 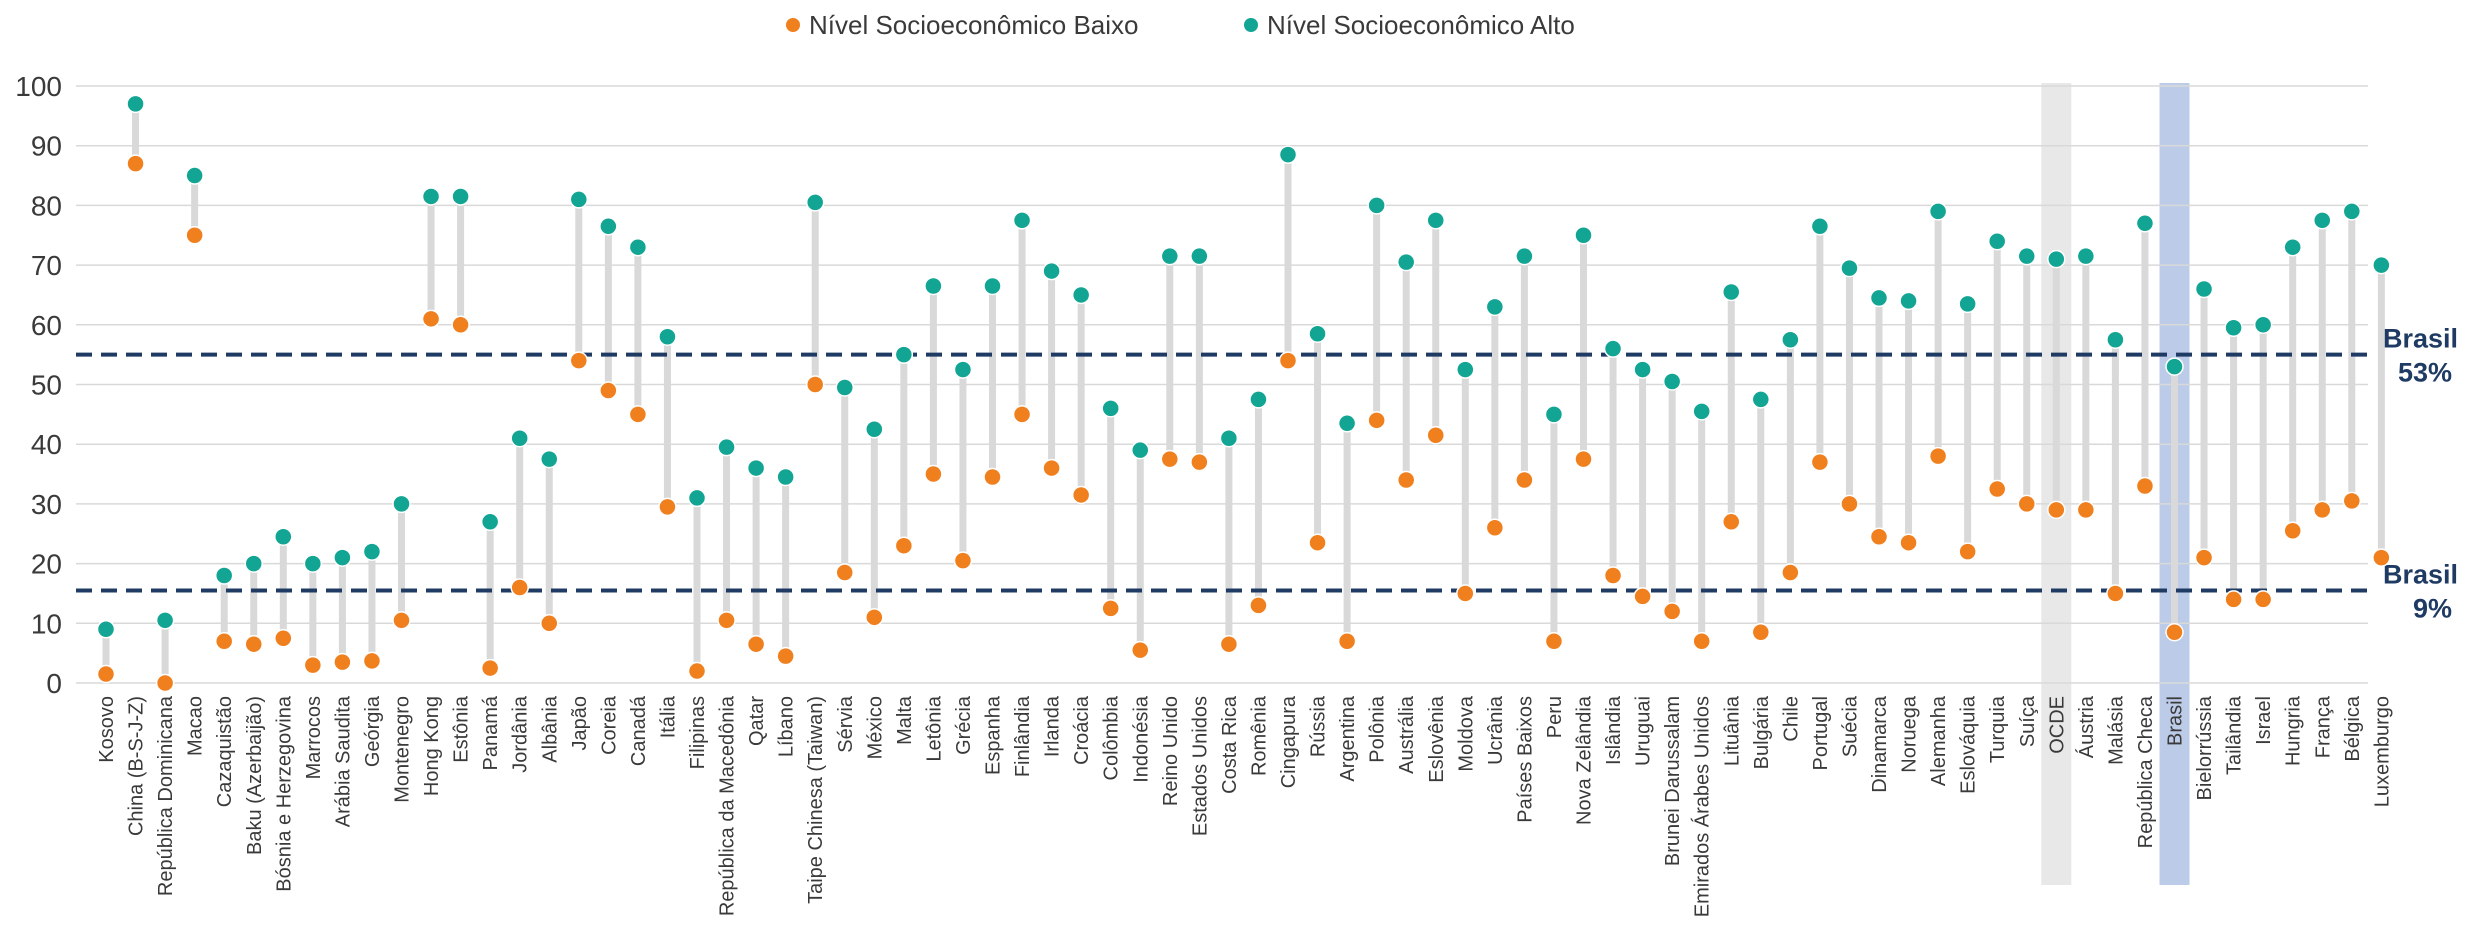 I want to click on x-tick-label: República Dominicana, so click(x=166, y=795).